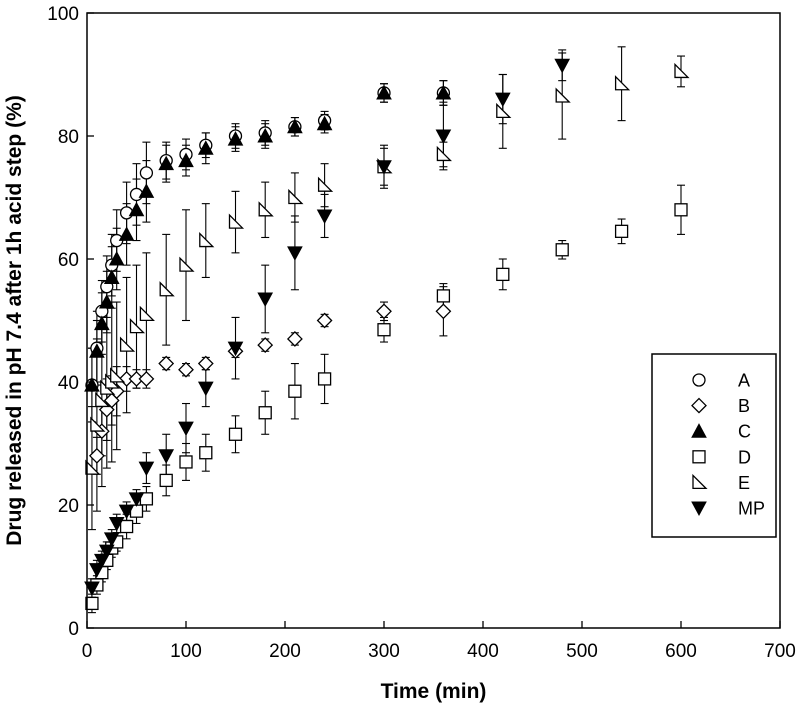  I want to click on legend-item-a: A, so click(721, 381).